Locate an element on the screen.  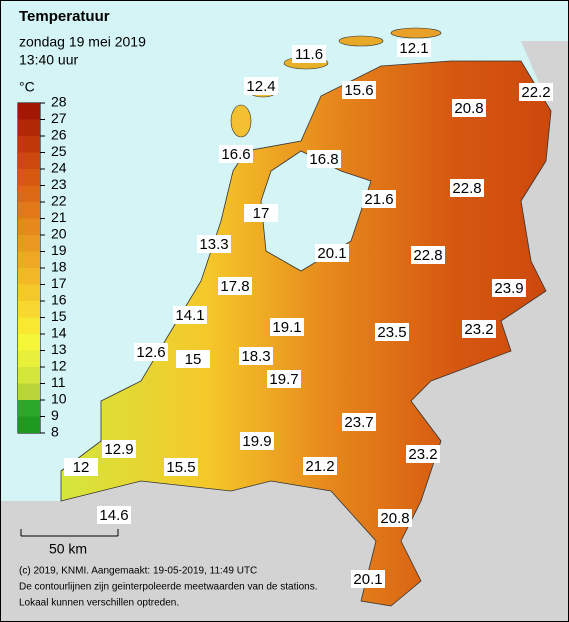
station-value: 19.1 is located at coordinates (286, 327).